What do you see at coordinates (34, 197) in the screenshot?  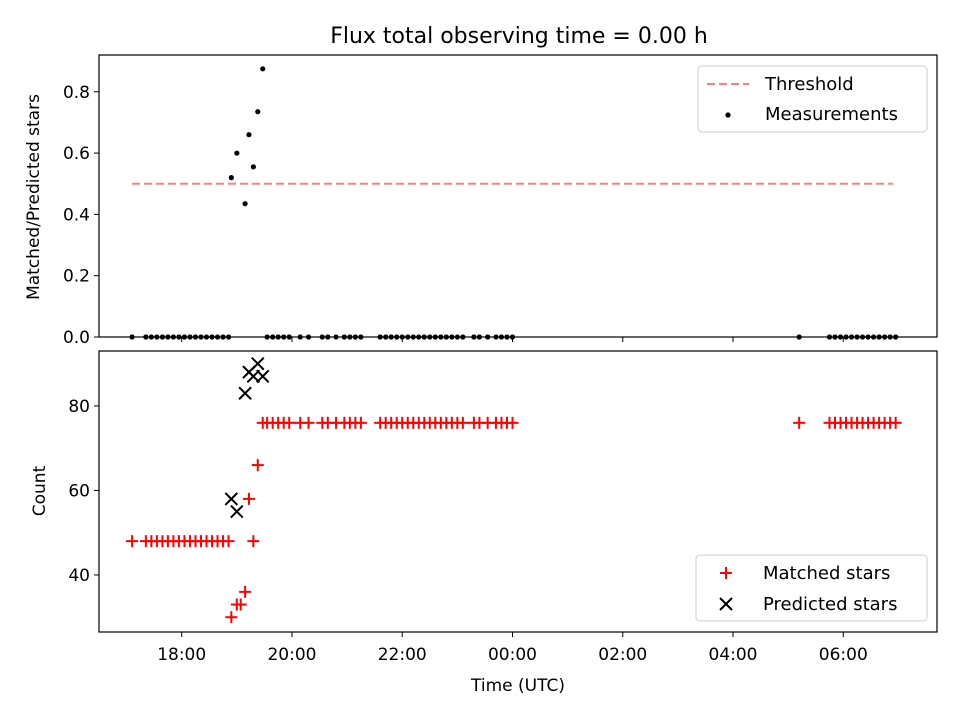 I see `top-ylabel: Matched/Predicted stars` at bounding box center [34, 197].